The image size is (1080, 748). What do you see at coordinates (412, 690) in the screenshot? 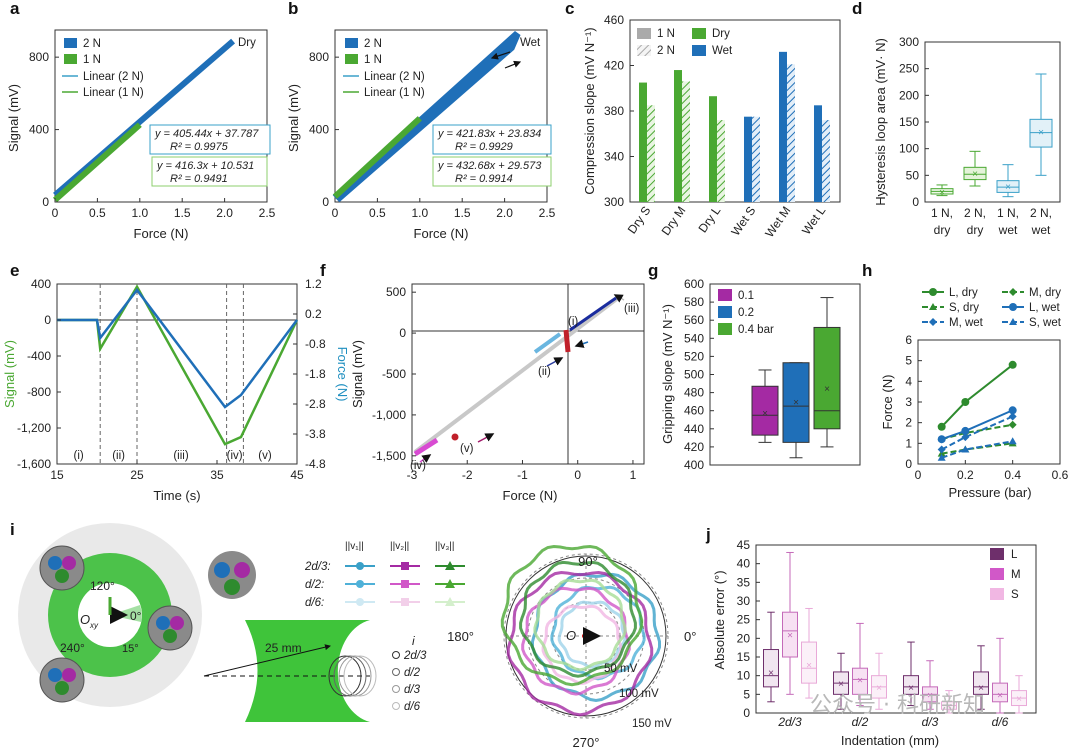
I see `indent-level-label: d/3` at bounding box center [412, 690].